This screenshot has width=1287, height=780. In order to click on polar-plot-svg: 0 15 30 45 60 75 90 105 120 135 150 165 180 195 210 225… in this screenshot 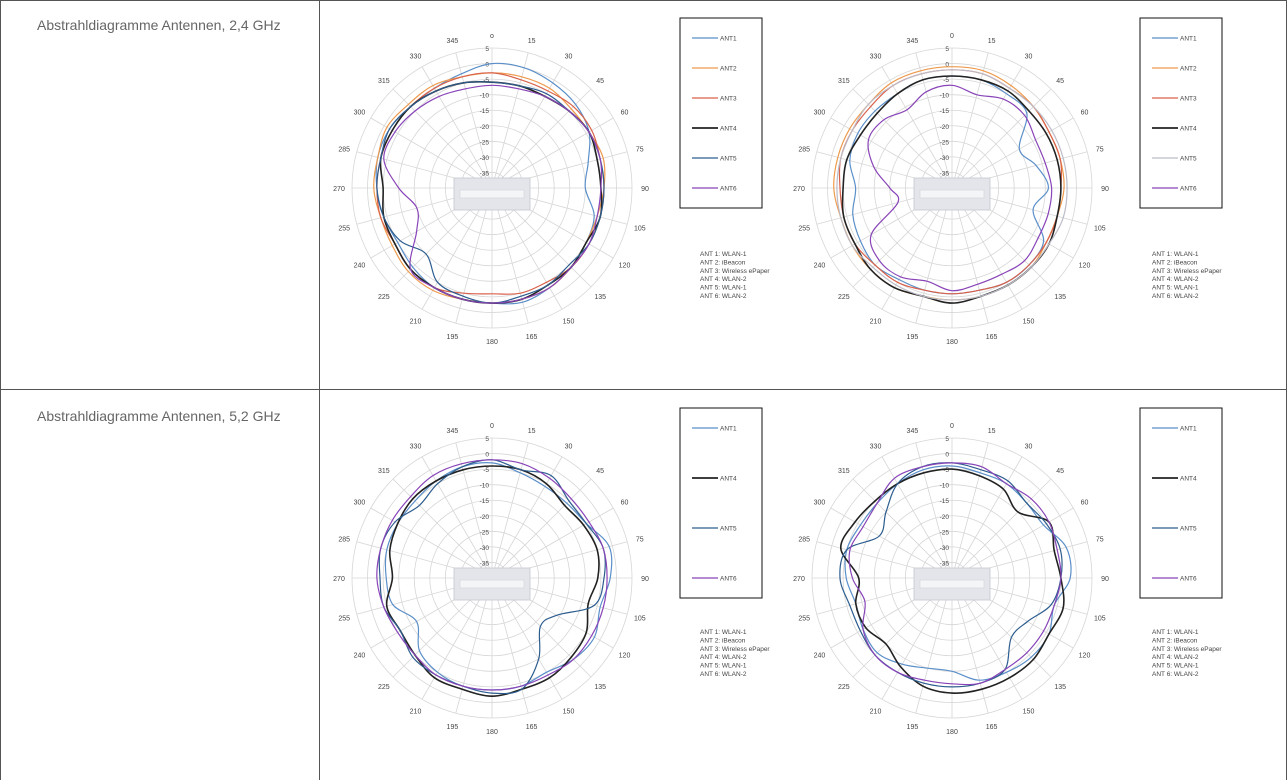, I will do `click(551, 571)`.